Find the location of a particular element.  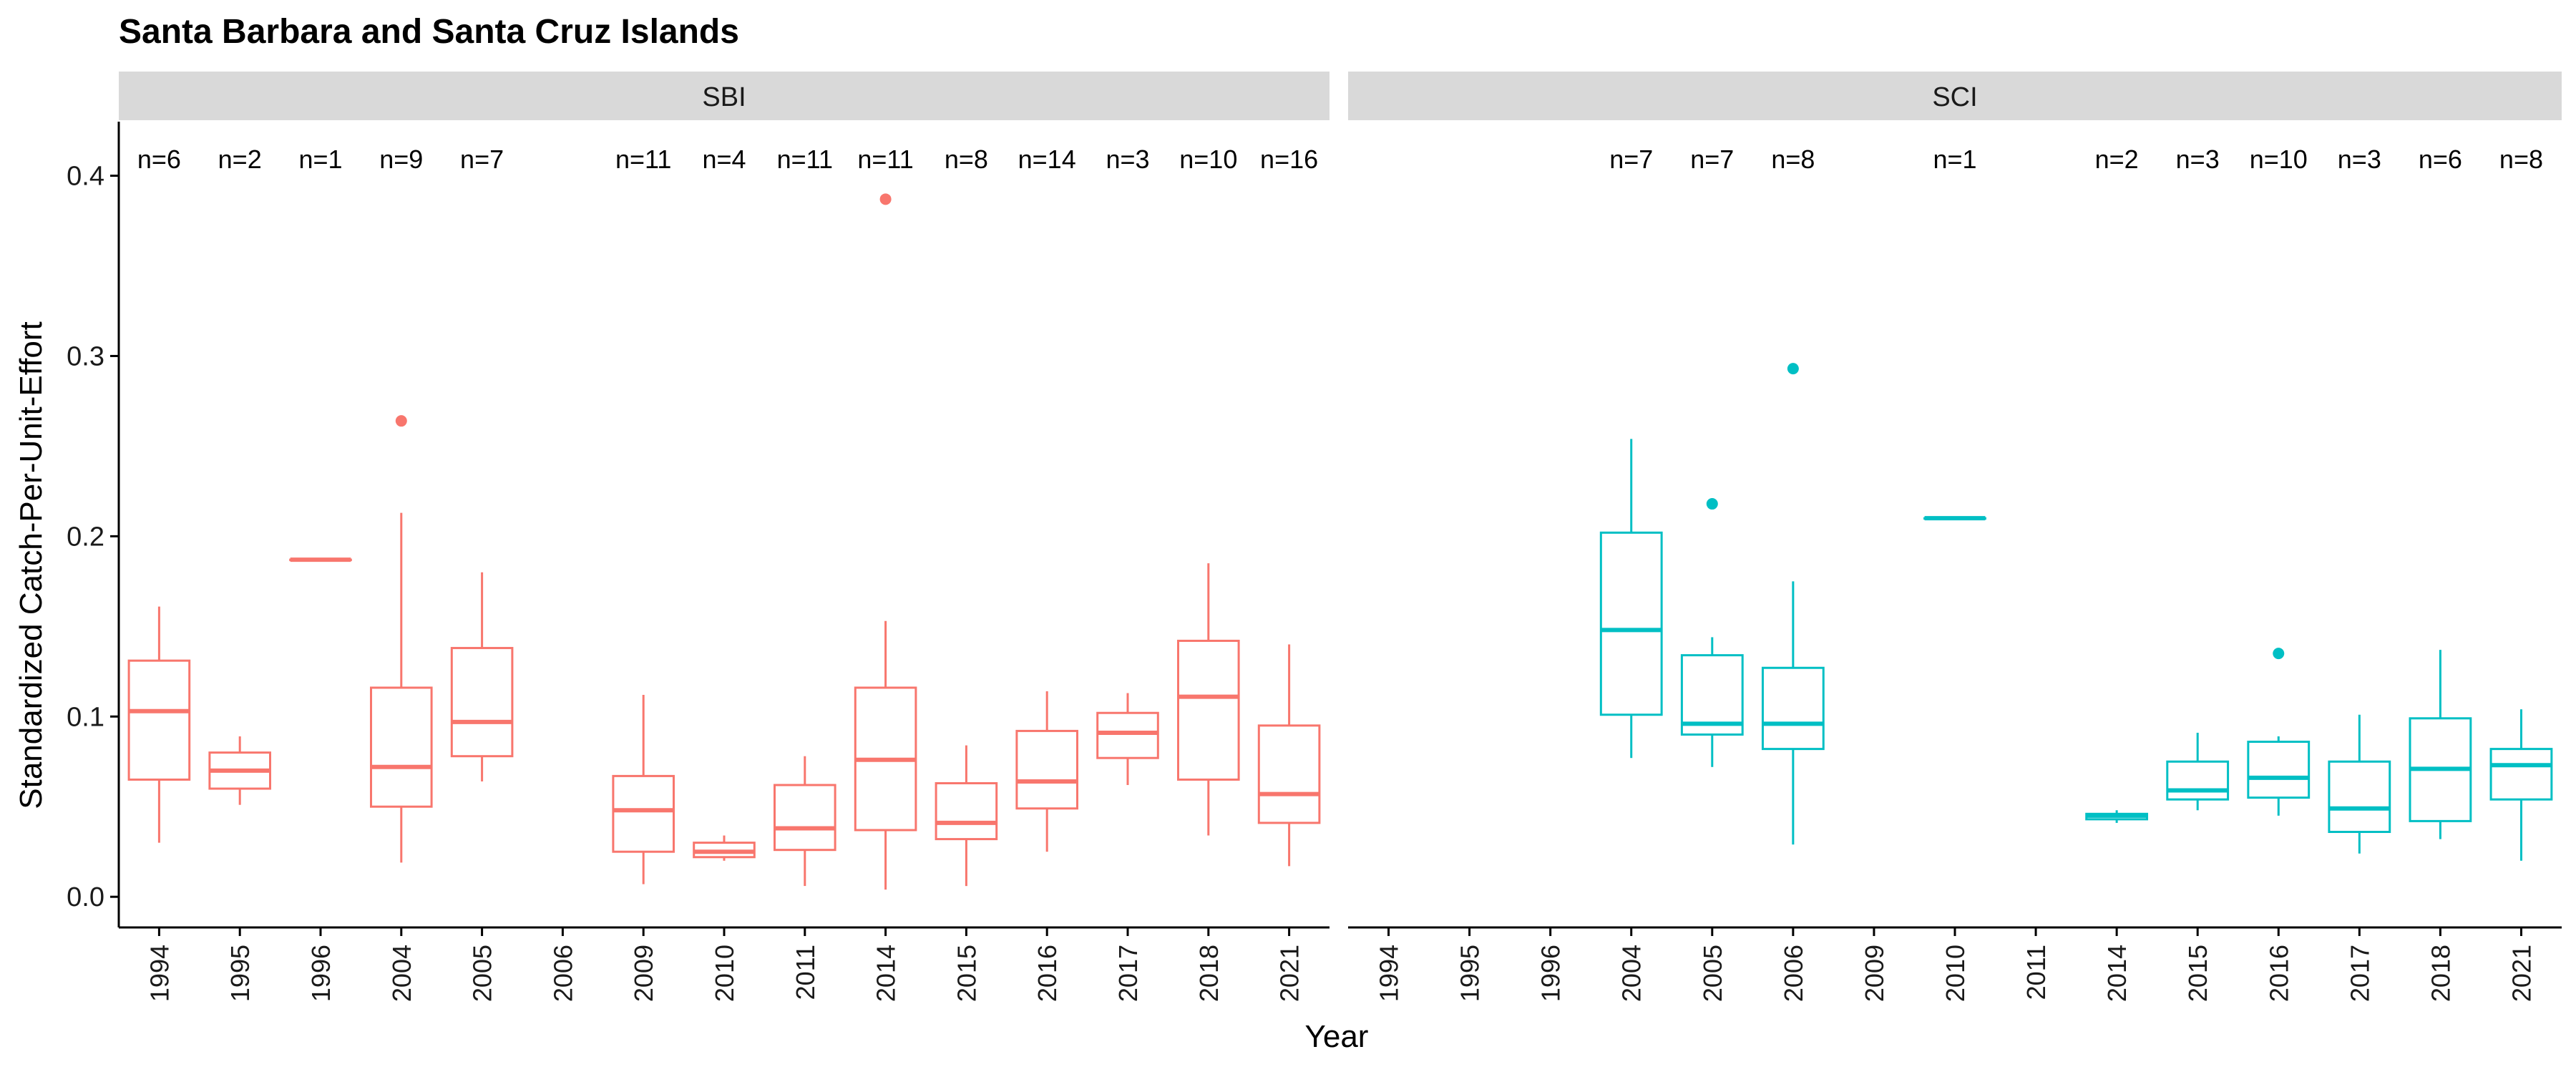

facet-strip-label-sbi: SBI is located at coordinates (724, 97).